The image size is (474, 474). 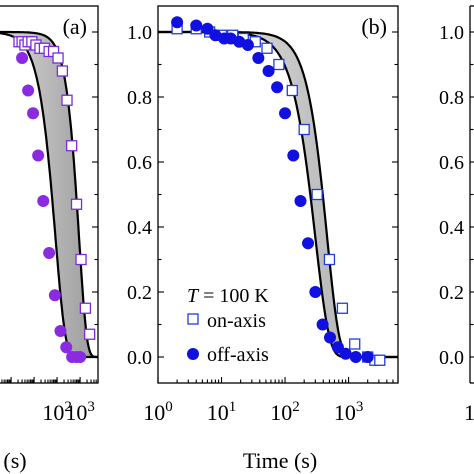 I want to click on panel-c-y-tick-label: 1.0, so click(x=451, y=33).